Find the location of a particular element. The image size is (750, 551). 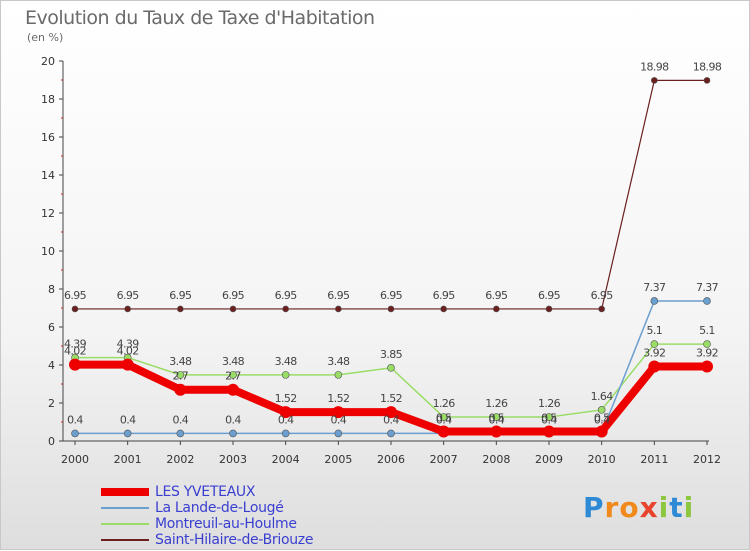

x-tick-label: 2006 is located at coordinates (391, 459).